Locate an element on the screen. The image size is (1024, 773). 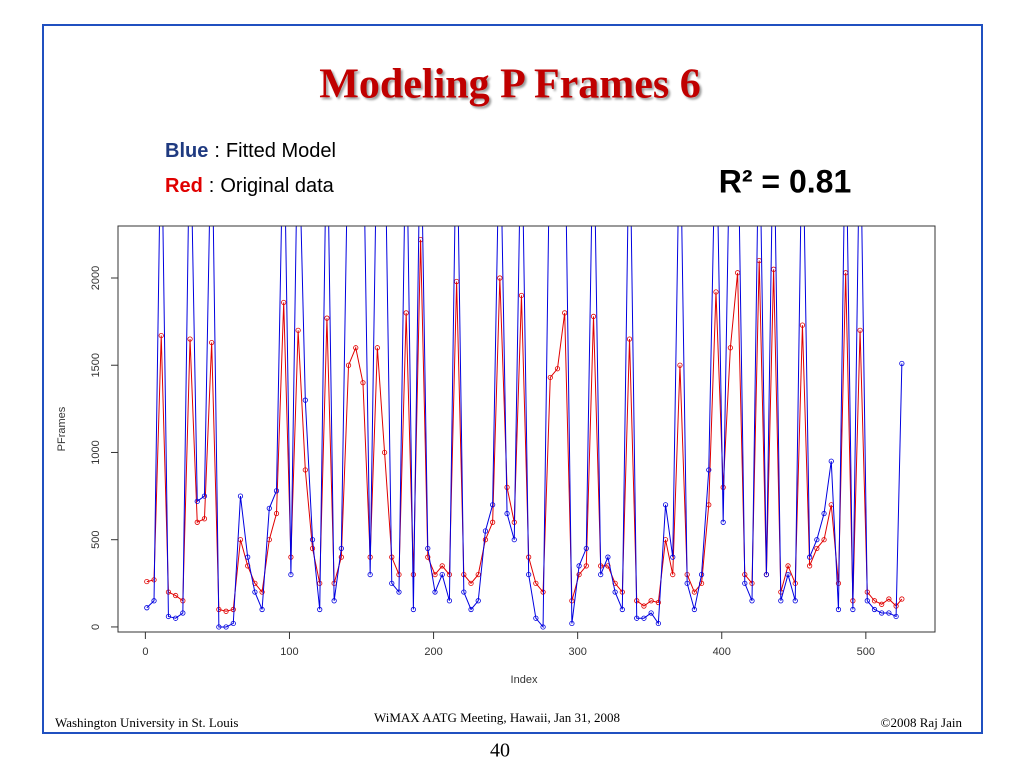
y-tick-label: 1000 is located at coordinates (96, 452).